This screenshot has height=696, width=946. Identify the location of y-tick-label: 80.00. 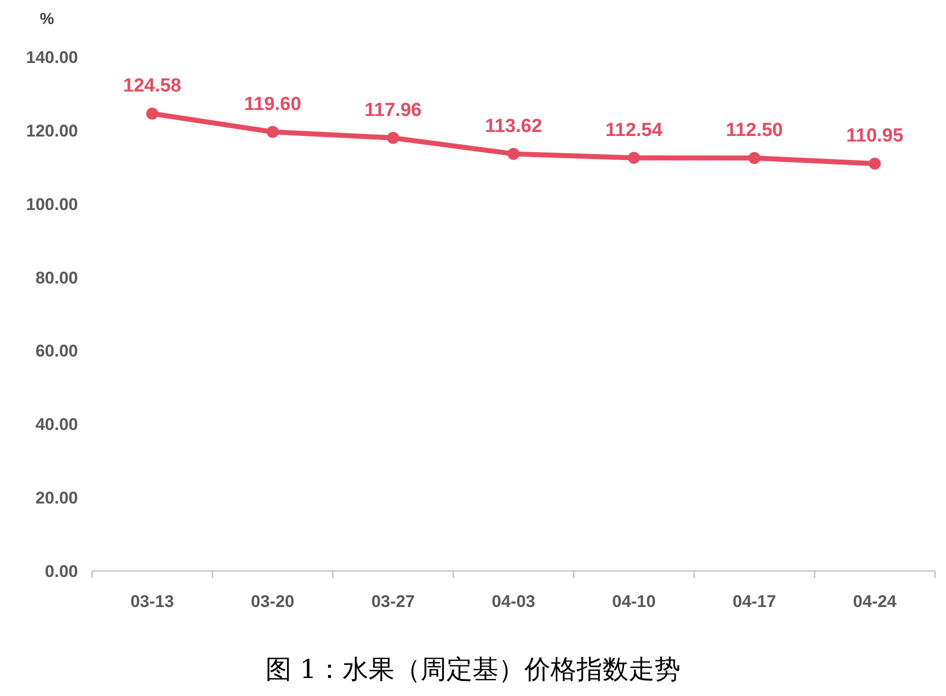
(56, 278).